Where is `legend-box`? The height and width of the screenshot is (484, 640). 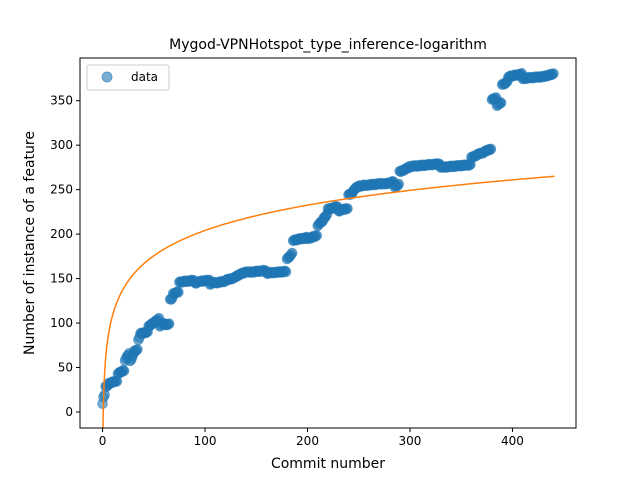
legend-box is located at coordinates (128, 77).